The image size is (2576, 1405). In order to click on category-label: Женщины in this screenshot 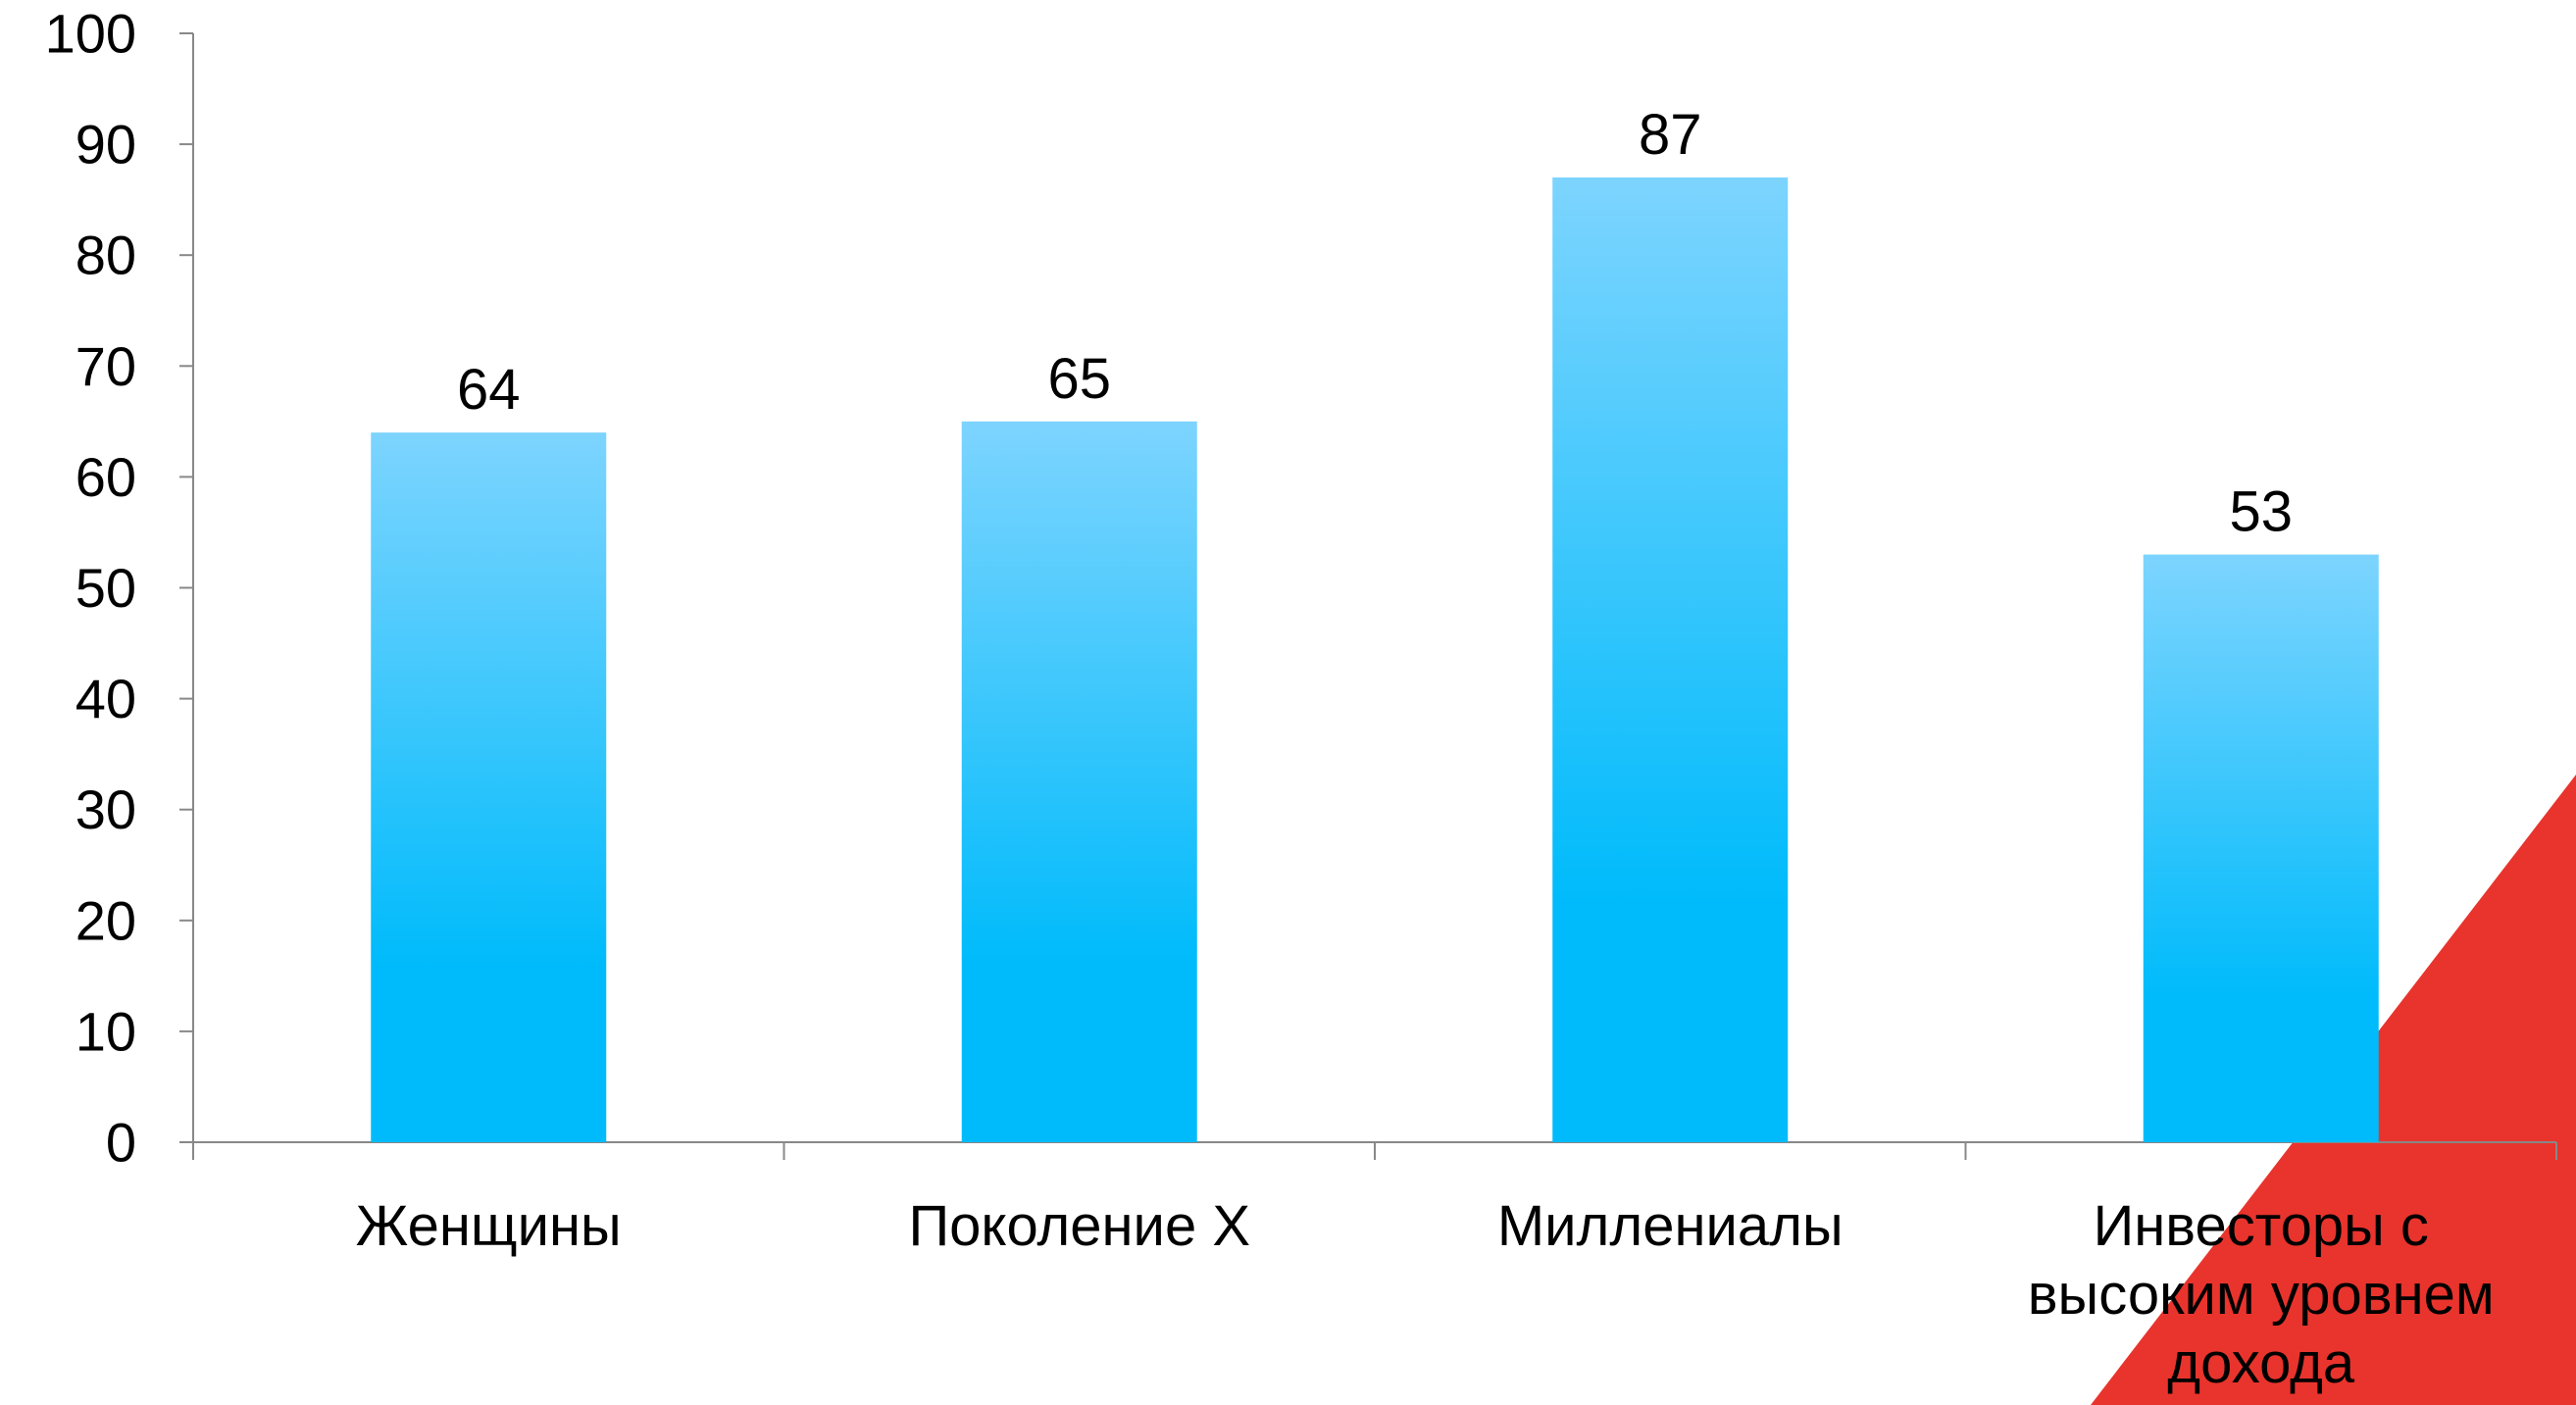, I will do `click(489, 1226)`.